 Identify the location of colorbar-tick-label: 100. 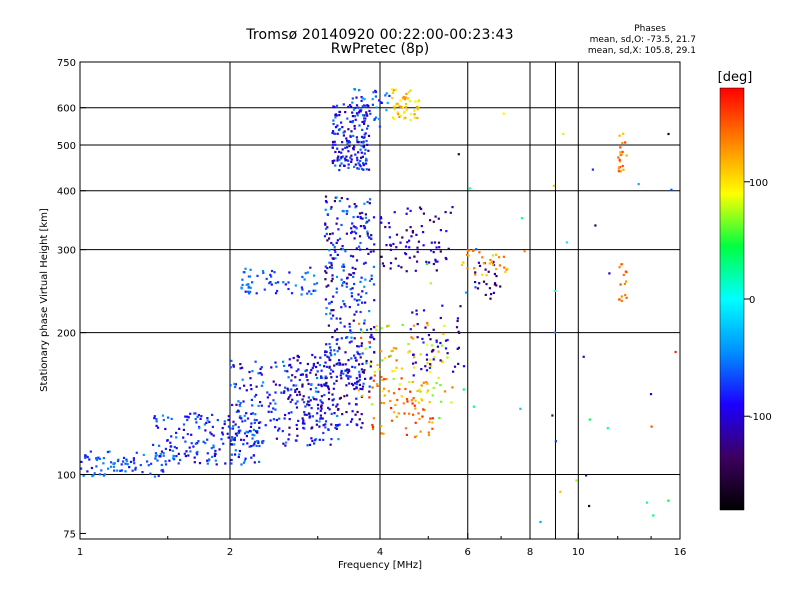
(758, 183).